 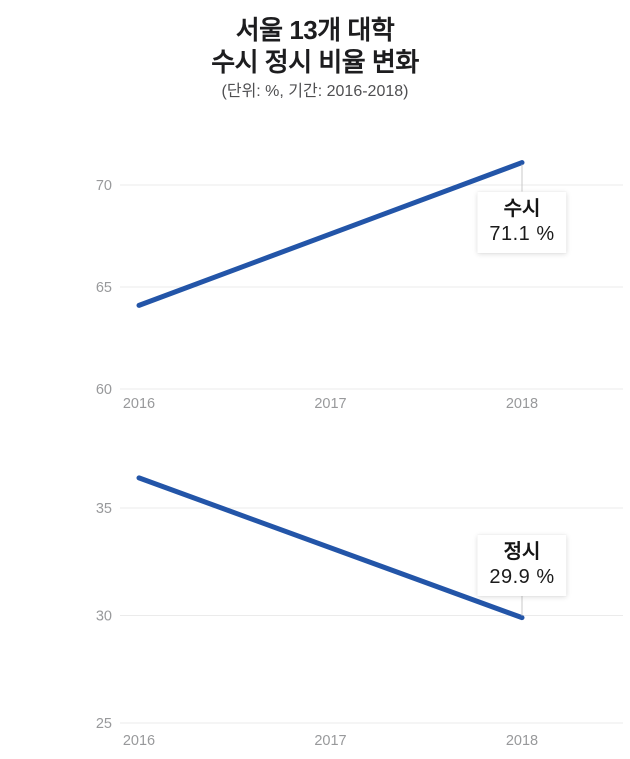 What do you see at coordinates (104, 509) in the screenshot?
I see `y-tick-label: 35` at bounding box center [104, 509].